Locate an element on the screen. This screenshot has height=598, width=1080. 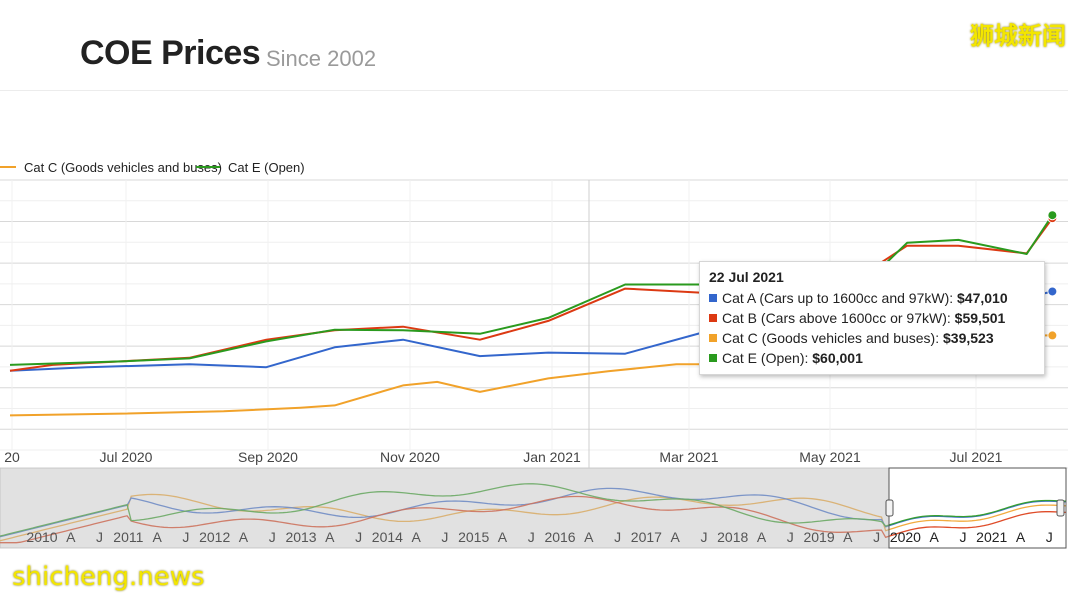
cat-e-swatch-icon is located at coordinates (713, 358).